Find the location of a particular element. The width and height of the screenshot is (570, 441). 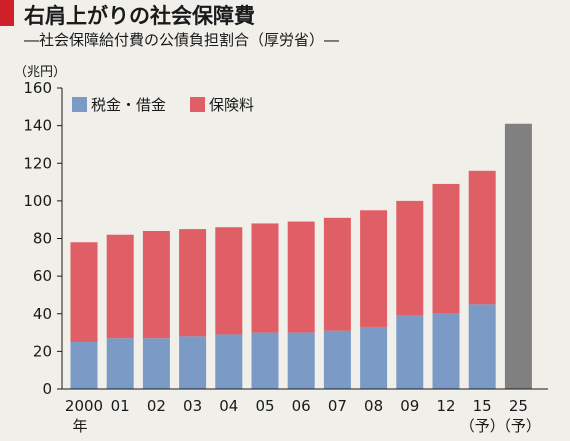

x-tick-label: 07 is located at coordinates (337, 406).